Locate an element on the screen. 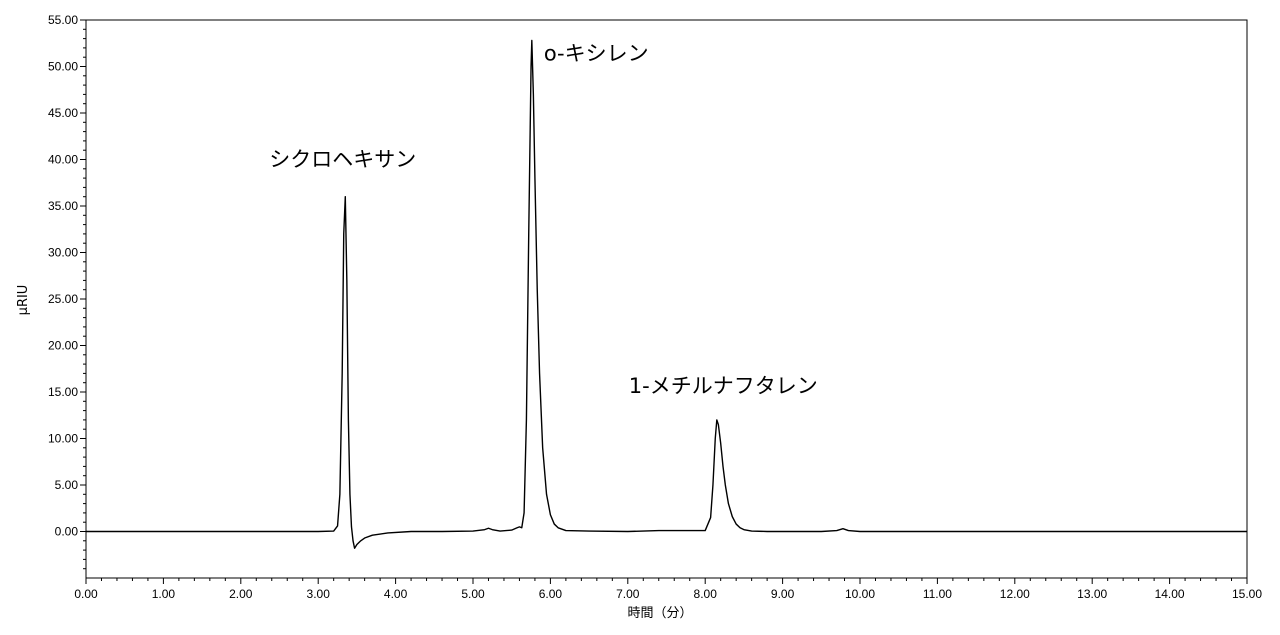 Image resolution: width=1280 pixels, height=635 pixels. x-tick-label: 0.00 is located at coordinates (86, 594).